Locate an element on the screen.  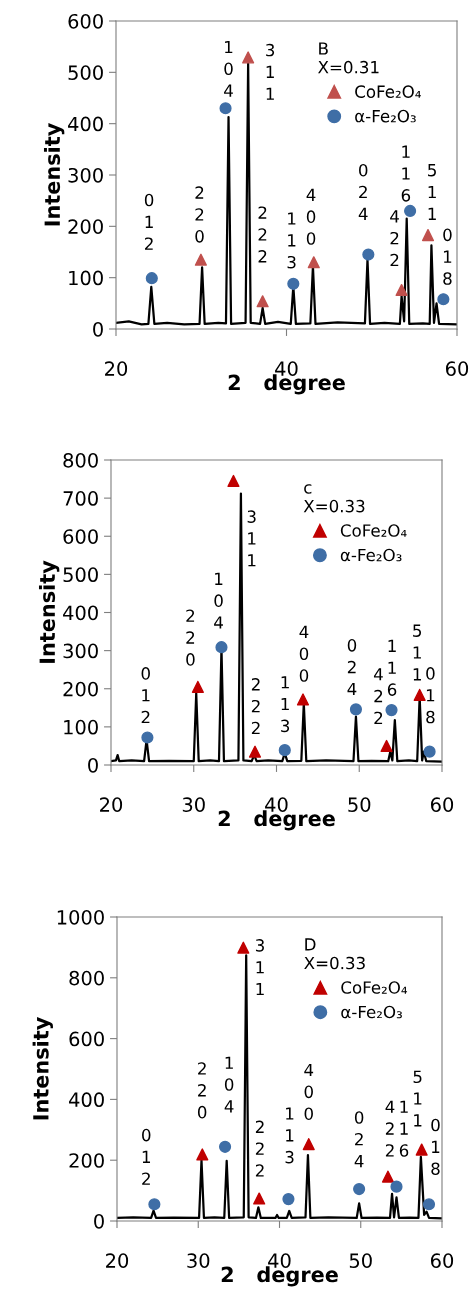
y-tick-label: 1000 is located at coordinates (80, 917).